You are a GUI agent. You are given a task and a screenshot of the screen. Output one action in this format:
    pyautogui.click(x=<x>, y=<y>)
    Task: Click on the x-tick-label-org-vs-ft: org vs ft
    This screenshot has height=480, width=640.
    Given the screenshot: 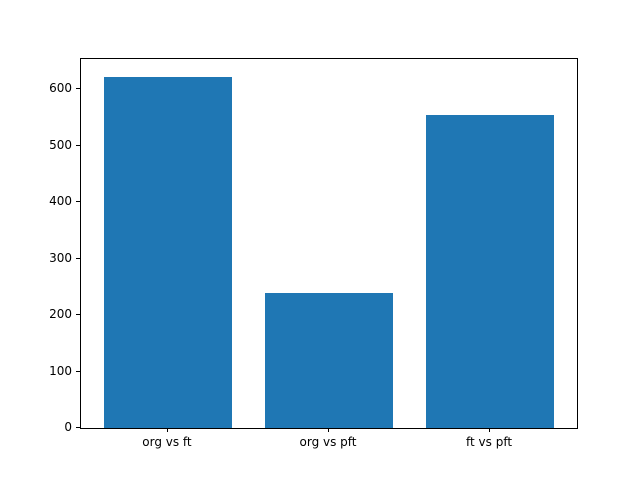 What is the action you would take?
    pyautogui.click(x=167, y=442)
    